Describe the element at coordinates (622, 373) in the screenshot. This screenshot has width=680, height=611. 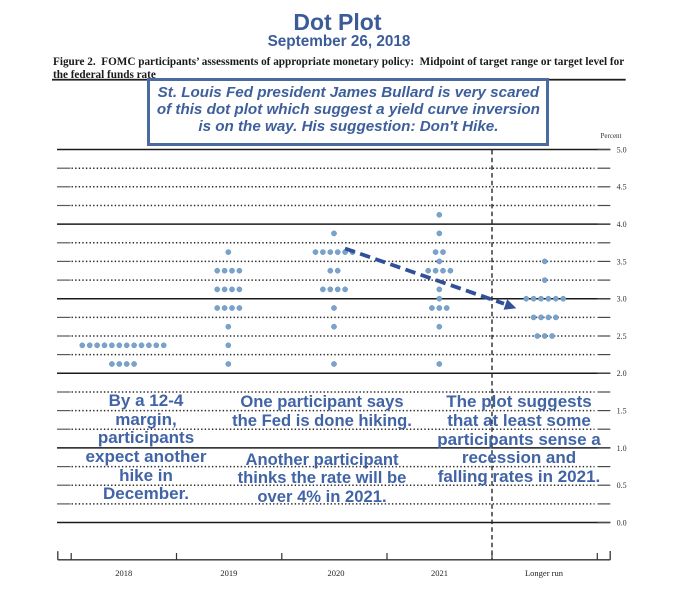
I see `svg-text: 2.0` at that location.